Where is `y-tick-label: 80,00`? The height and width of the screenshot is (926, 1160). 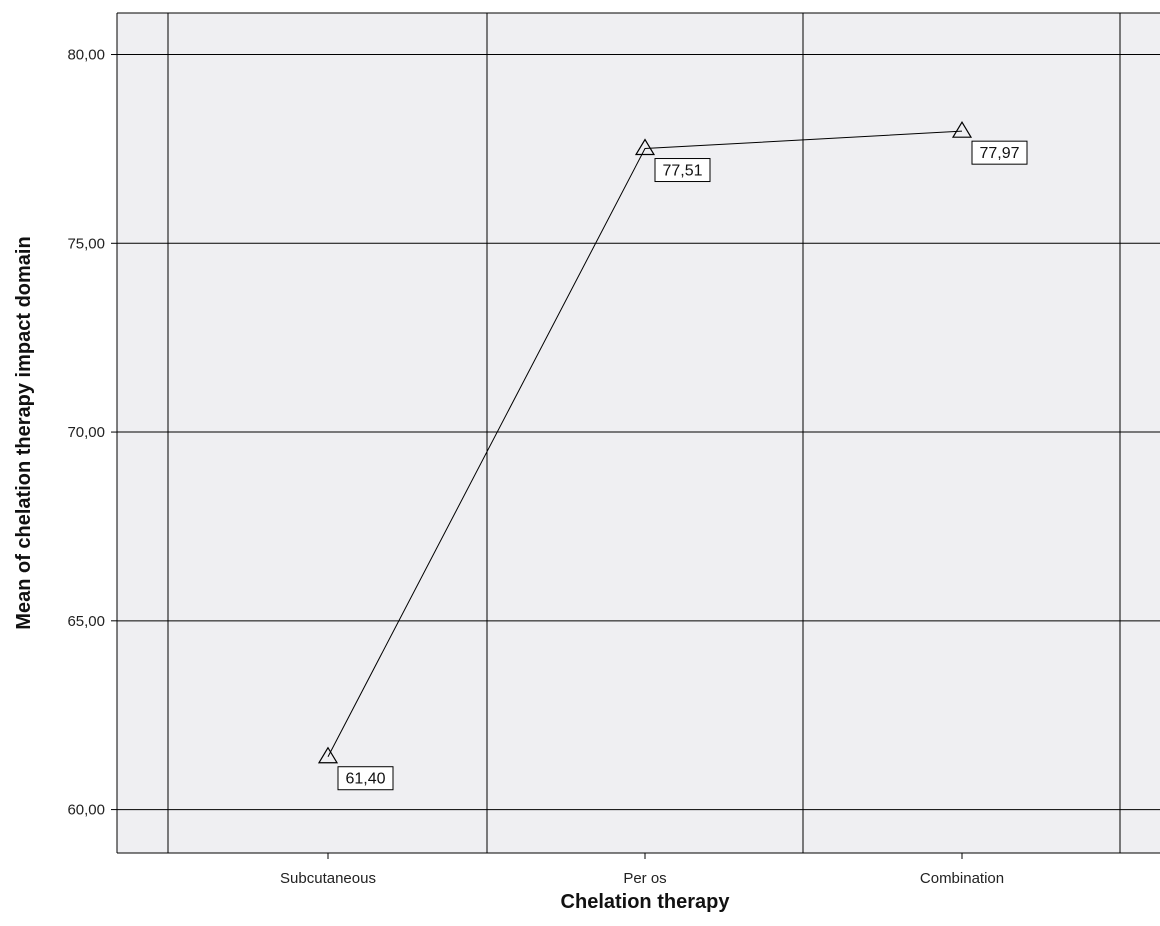
y-tick-label: 80,00 is located at coordinates (86, 55).